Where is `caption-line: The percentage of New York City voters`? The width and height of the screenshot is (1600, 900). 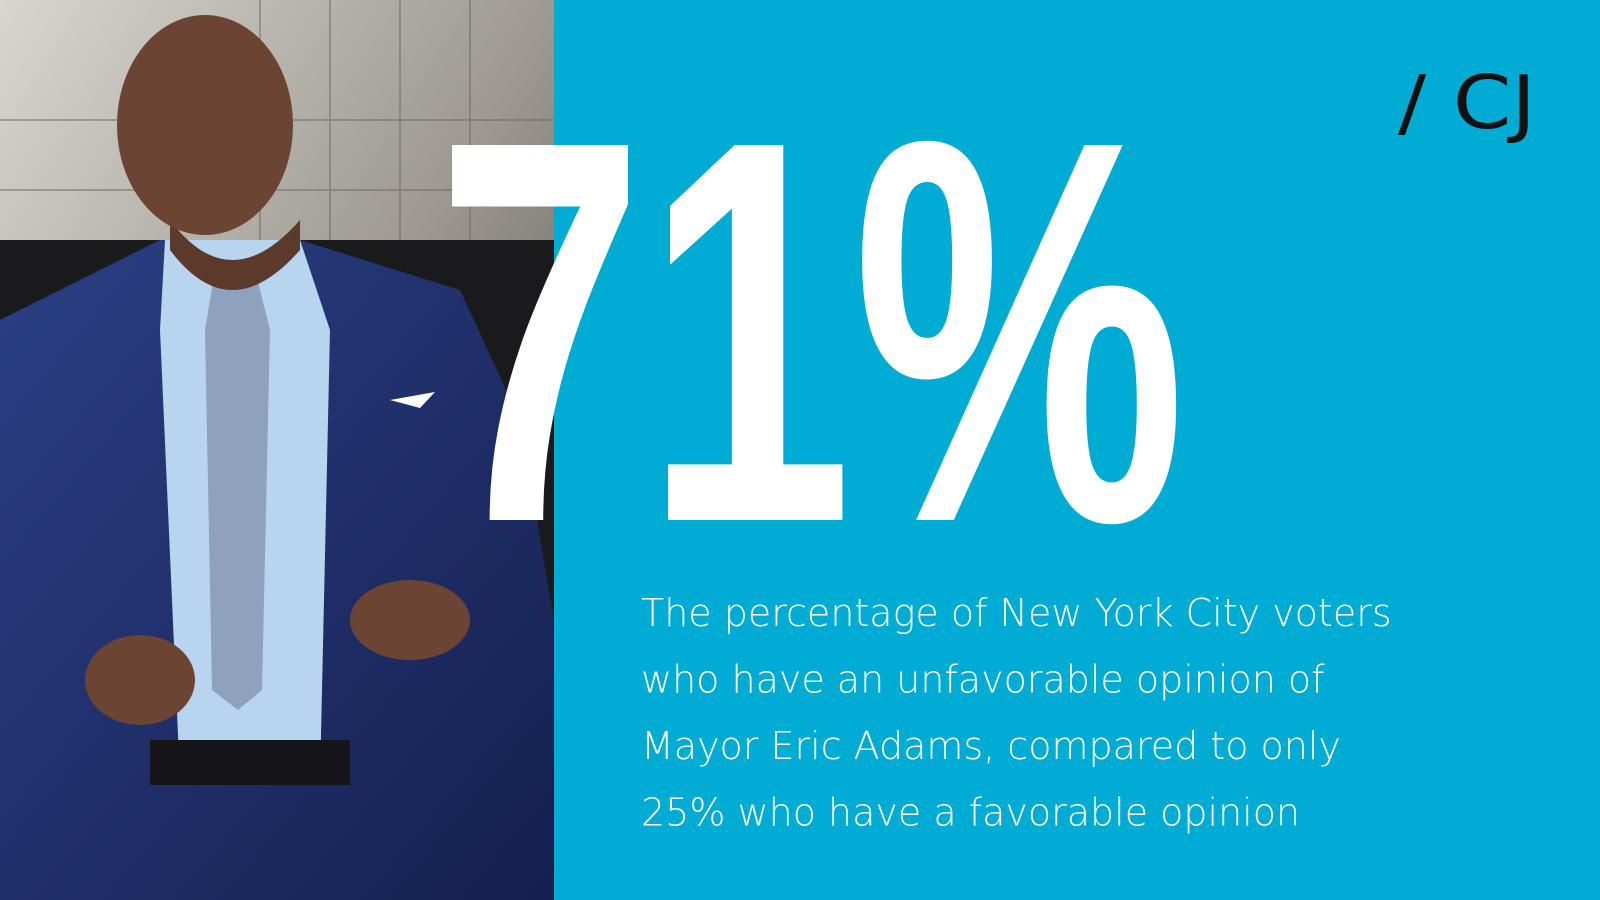 caption-line: The percentage of New York City voters is located at coordinates (1016, 613).